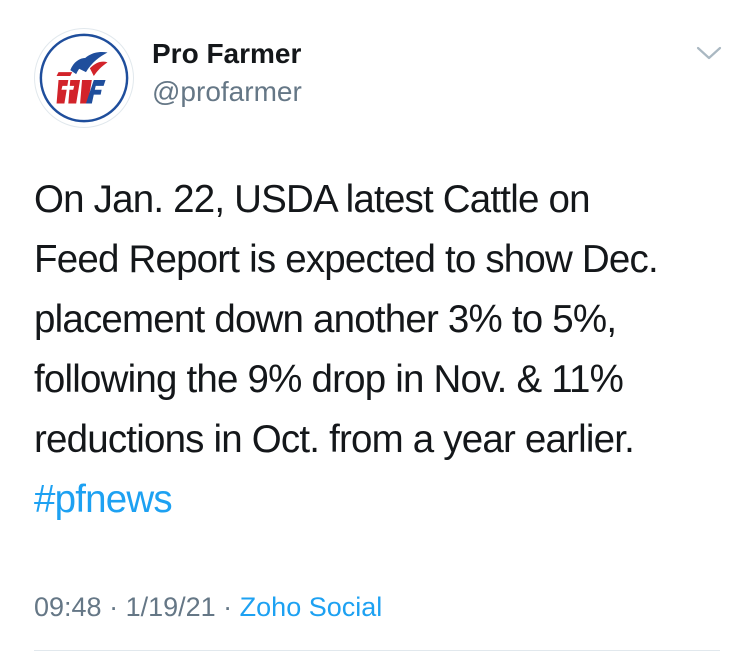 This screenshot has width=750, height=653. I want to click on tweet-text-line: On Jan. 22, USDA latest Cattle on, so click(312, 199).